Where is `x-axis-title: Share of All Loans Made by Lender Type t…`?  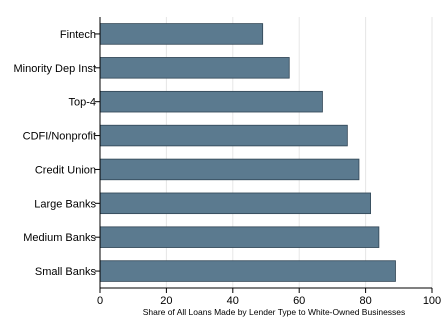 x-axis-title: Share of All Loans Made by Lender Type t… is located at coordinates (274, 312).